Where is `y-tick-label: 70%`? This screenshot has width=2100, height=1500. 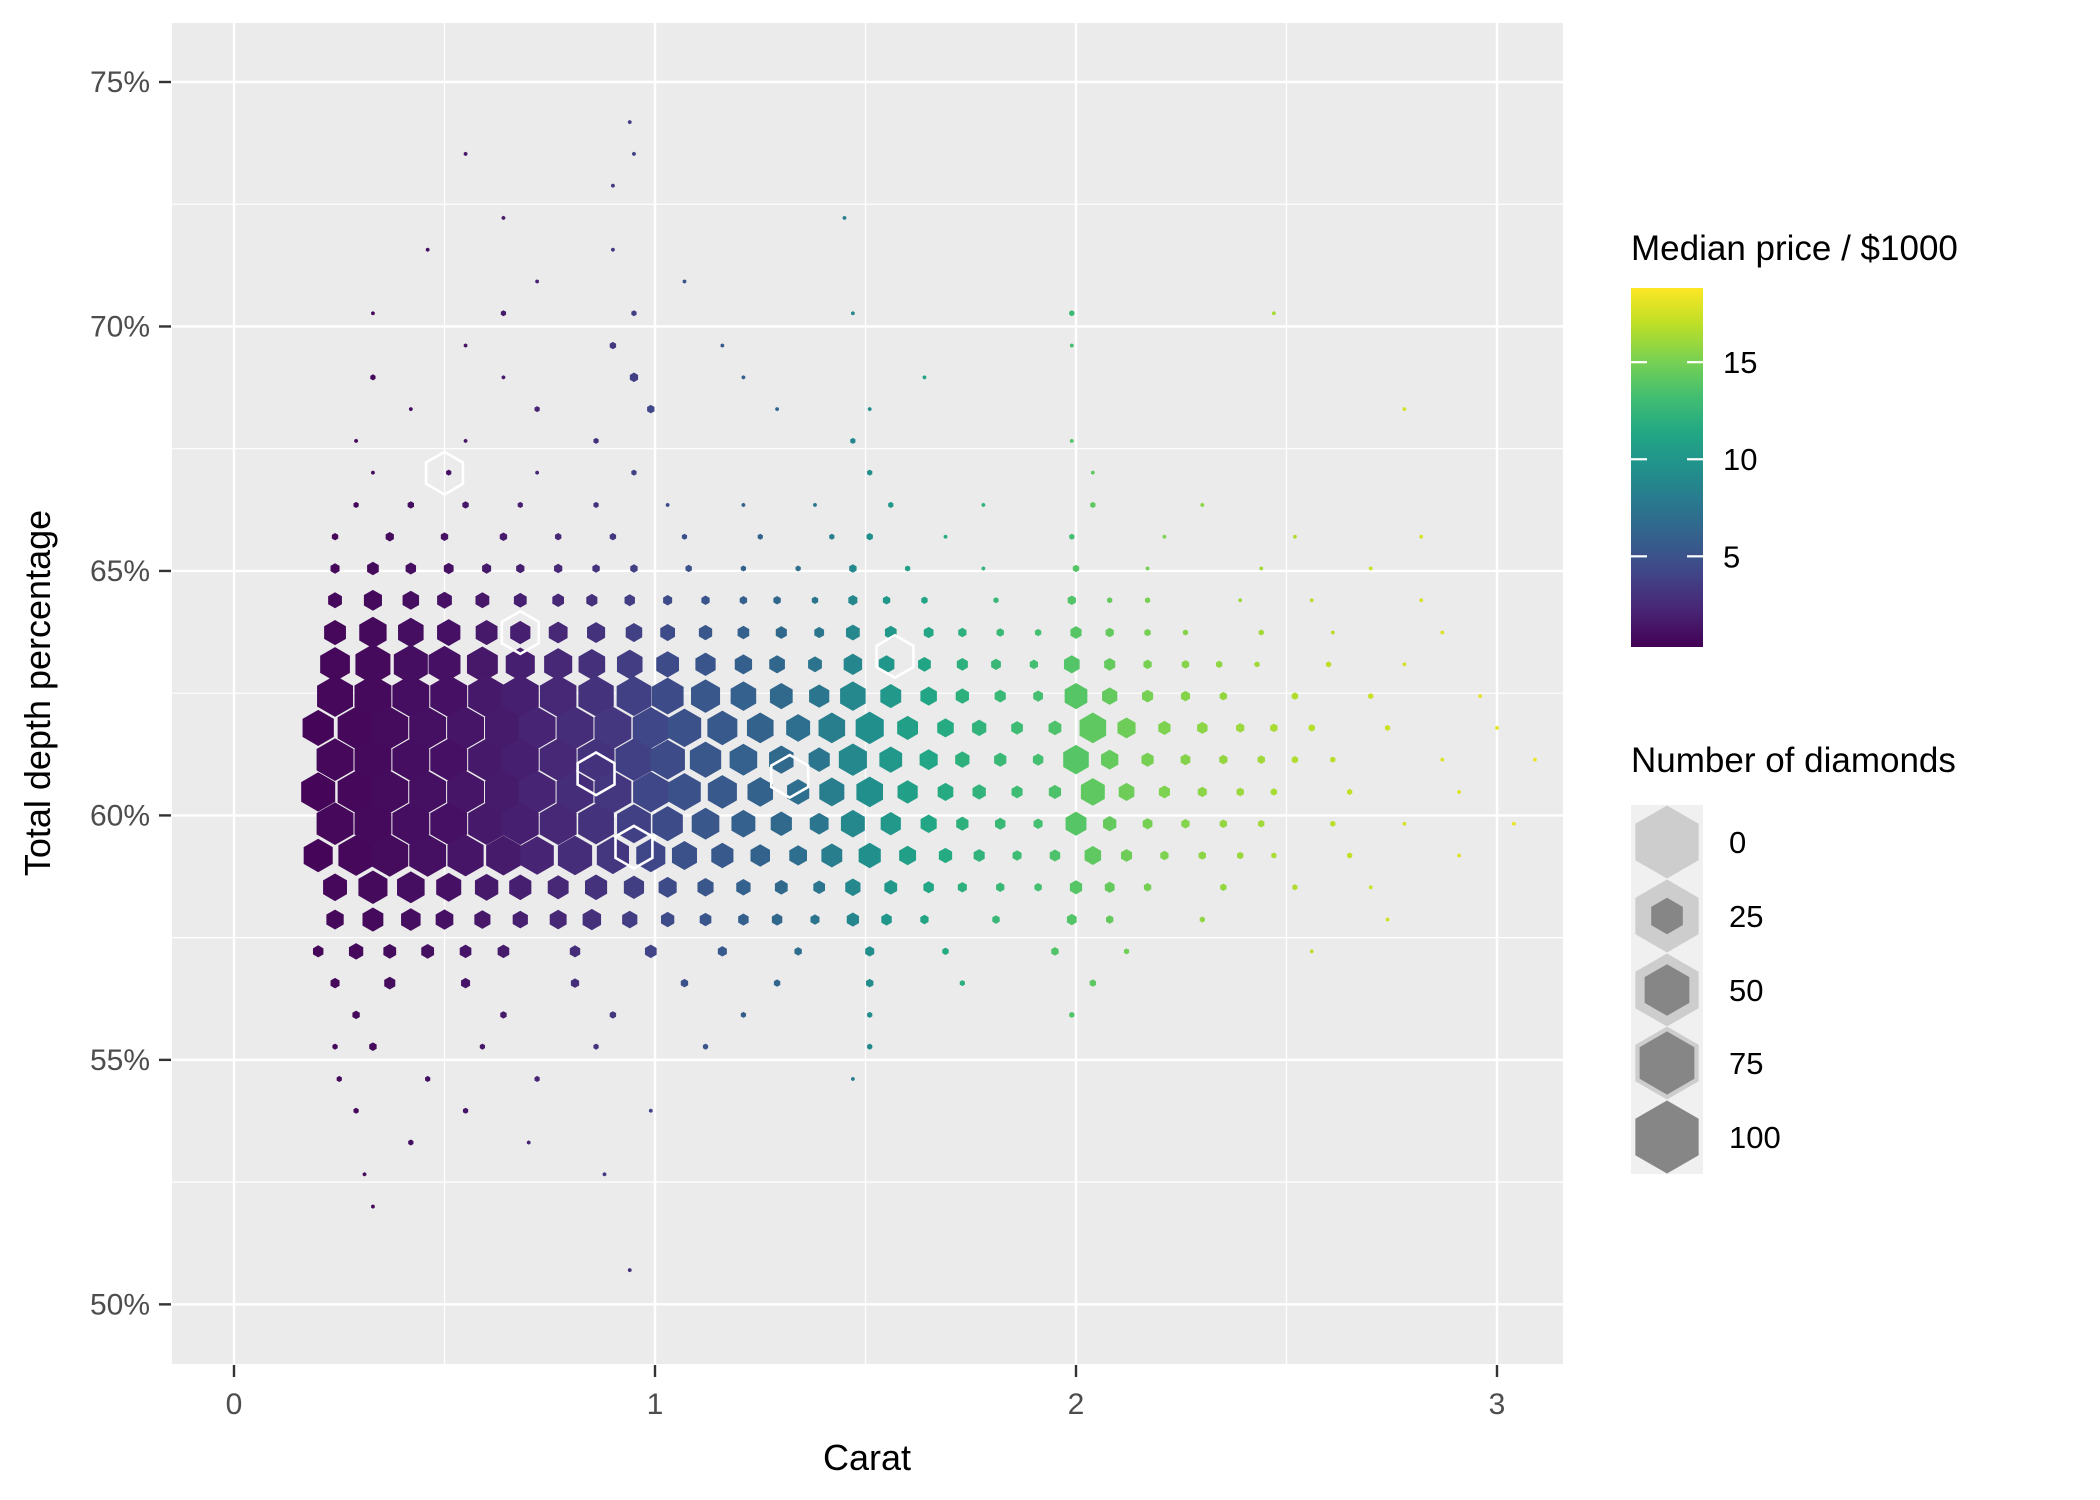
y-tick-label: 70% is located at coordinates (120, 326).